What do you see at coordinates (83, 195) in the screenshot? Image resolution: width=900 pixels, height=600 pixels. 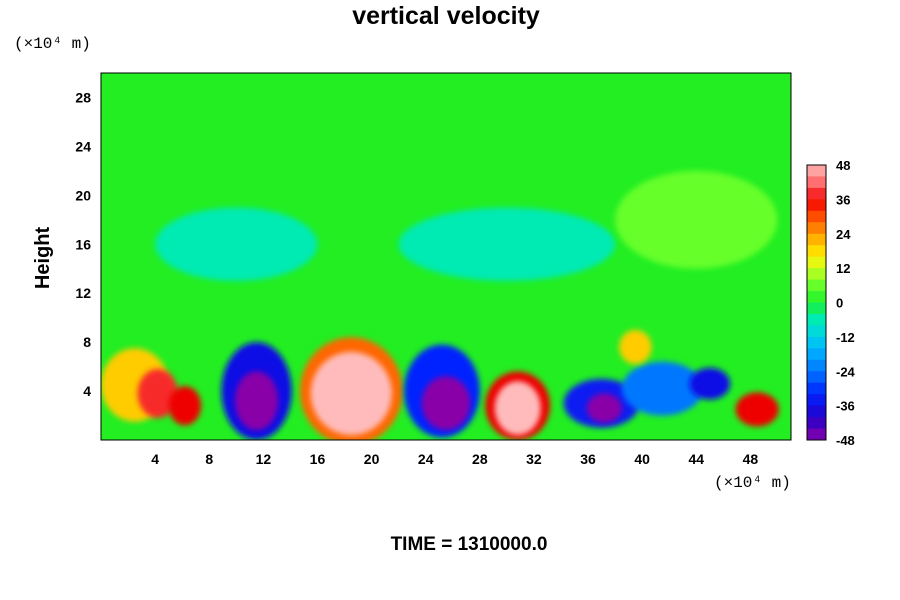 I see `y-tick-label: 20` at bounding box center [83, 195].